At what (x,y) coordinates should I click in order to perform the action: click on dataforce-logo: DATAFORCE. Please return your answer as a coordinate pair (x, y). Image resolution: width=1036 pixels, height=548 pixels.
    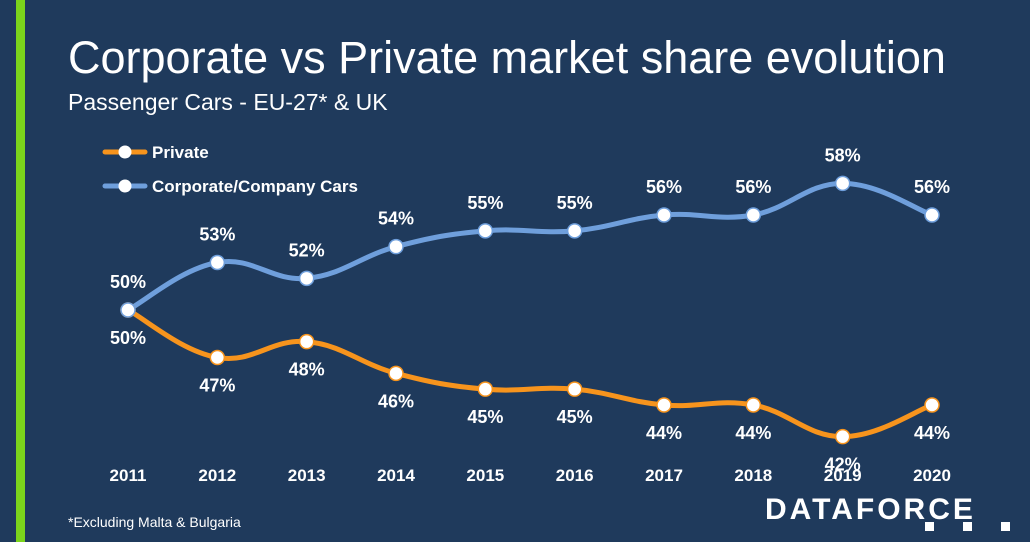
    Looking at the image, I should click on (892, 513).